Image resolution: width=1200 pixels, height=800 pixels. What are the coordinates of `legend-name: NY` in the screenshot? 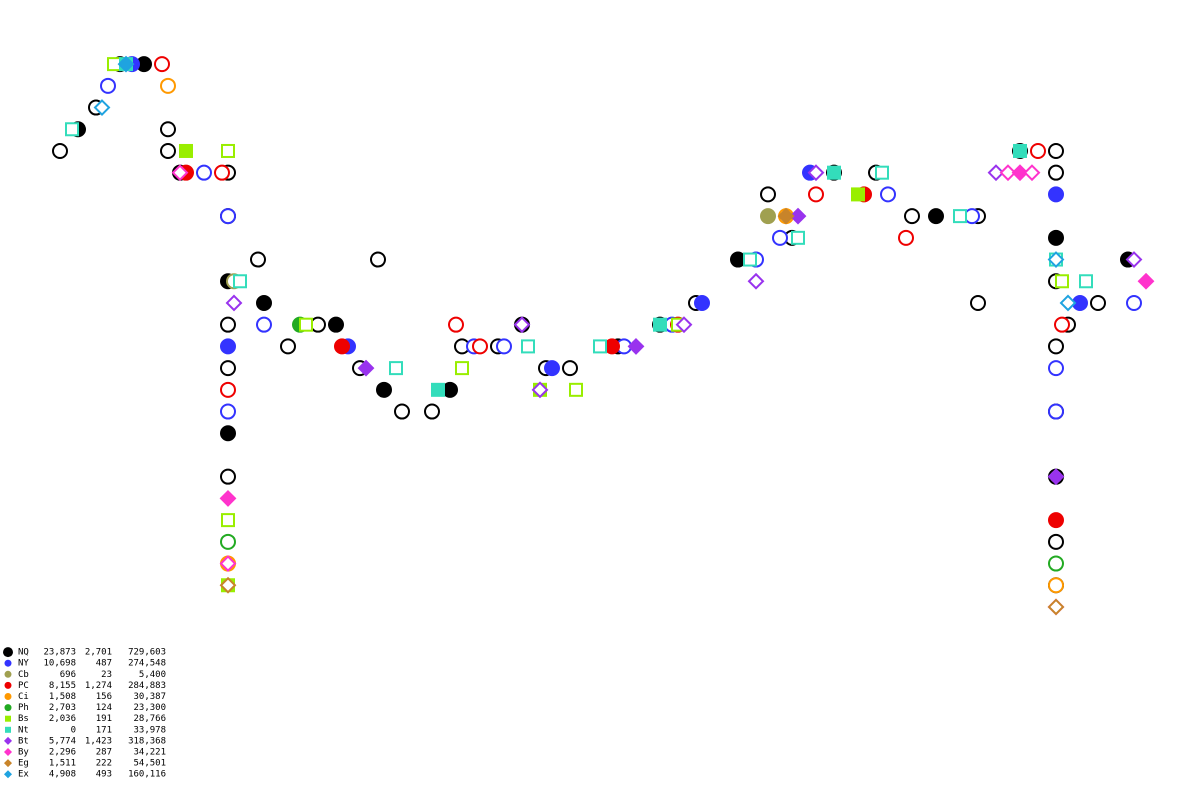 It's located at (23, 664).